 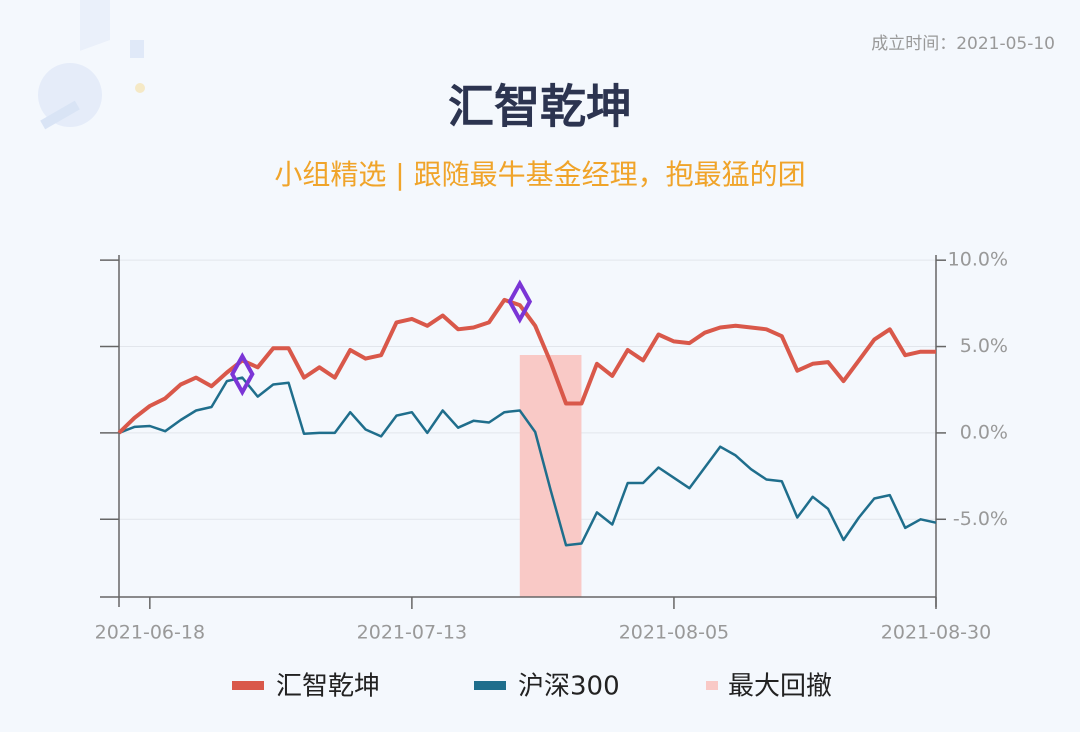 I want to click on y-tick-label: 0.0%, so click(x=984, y=432).